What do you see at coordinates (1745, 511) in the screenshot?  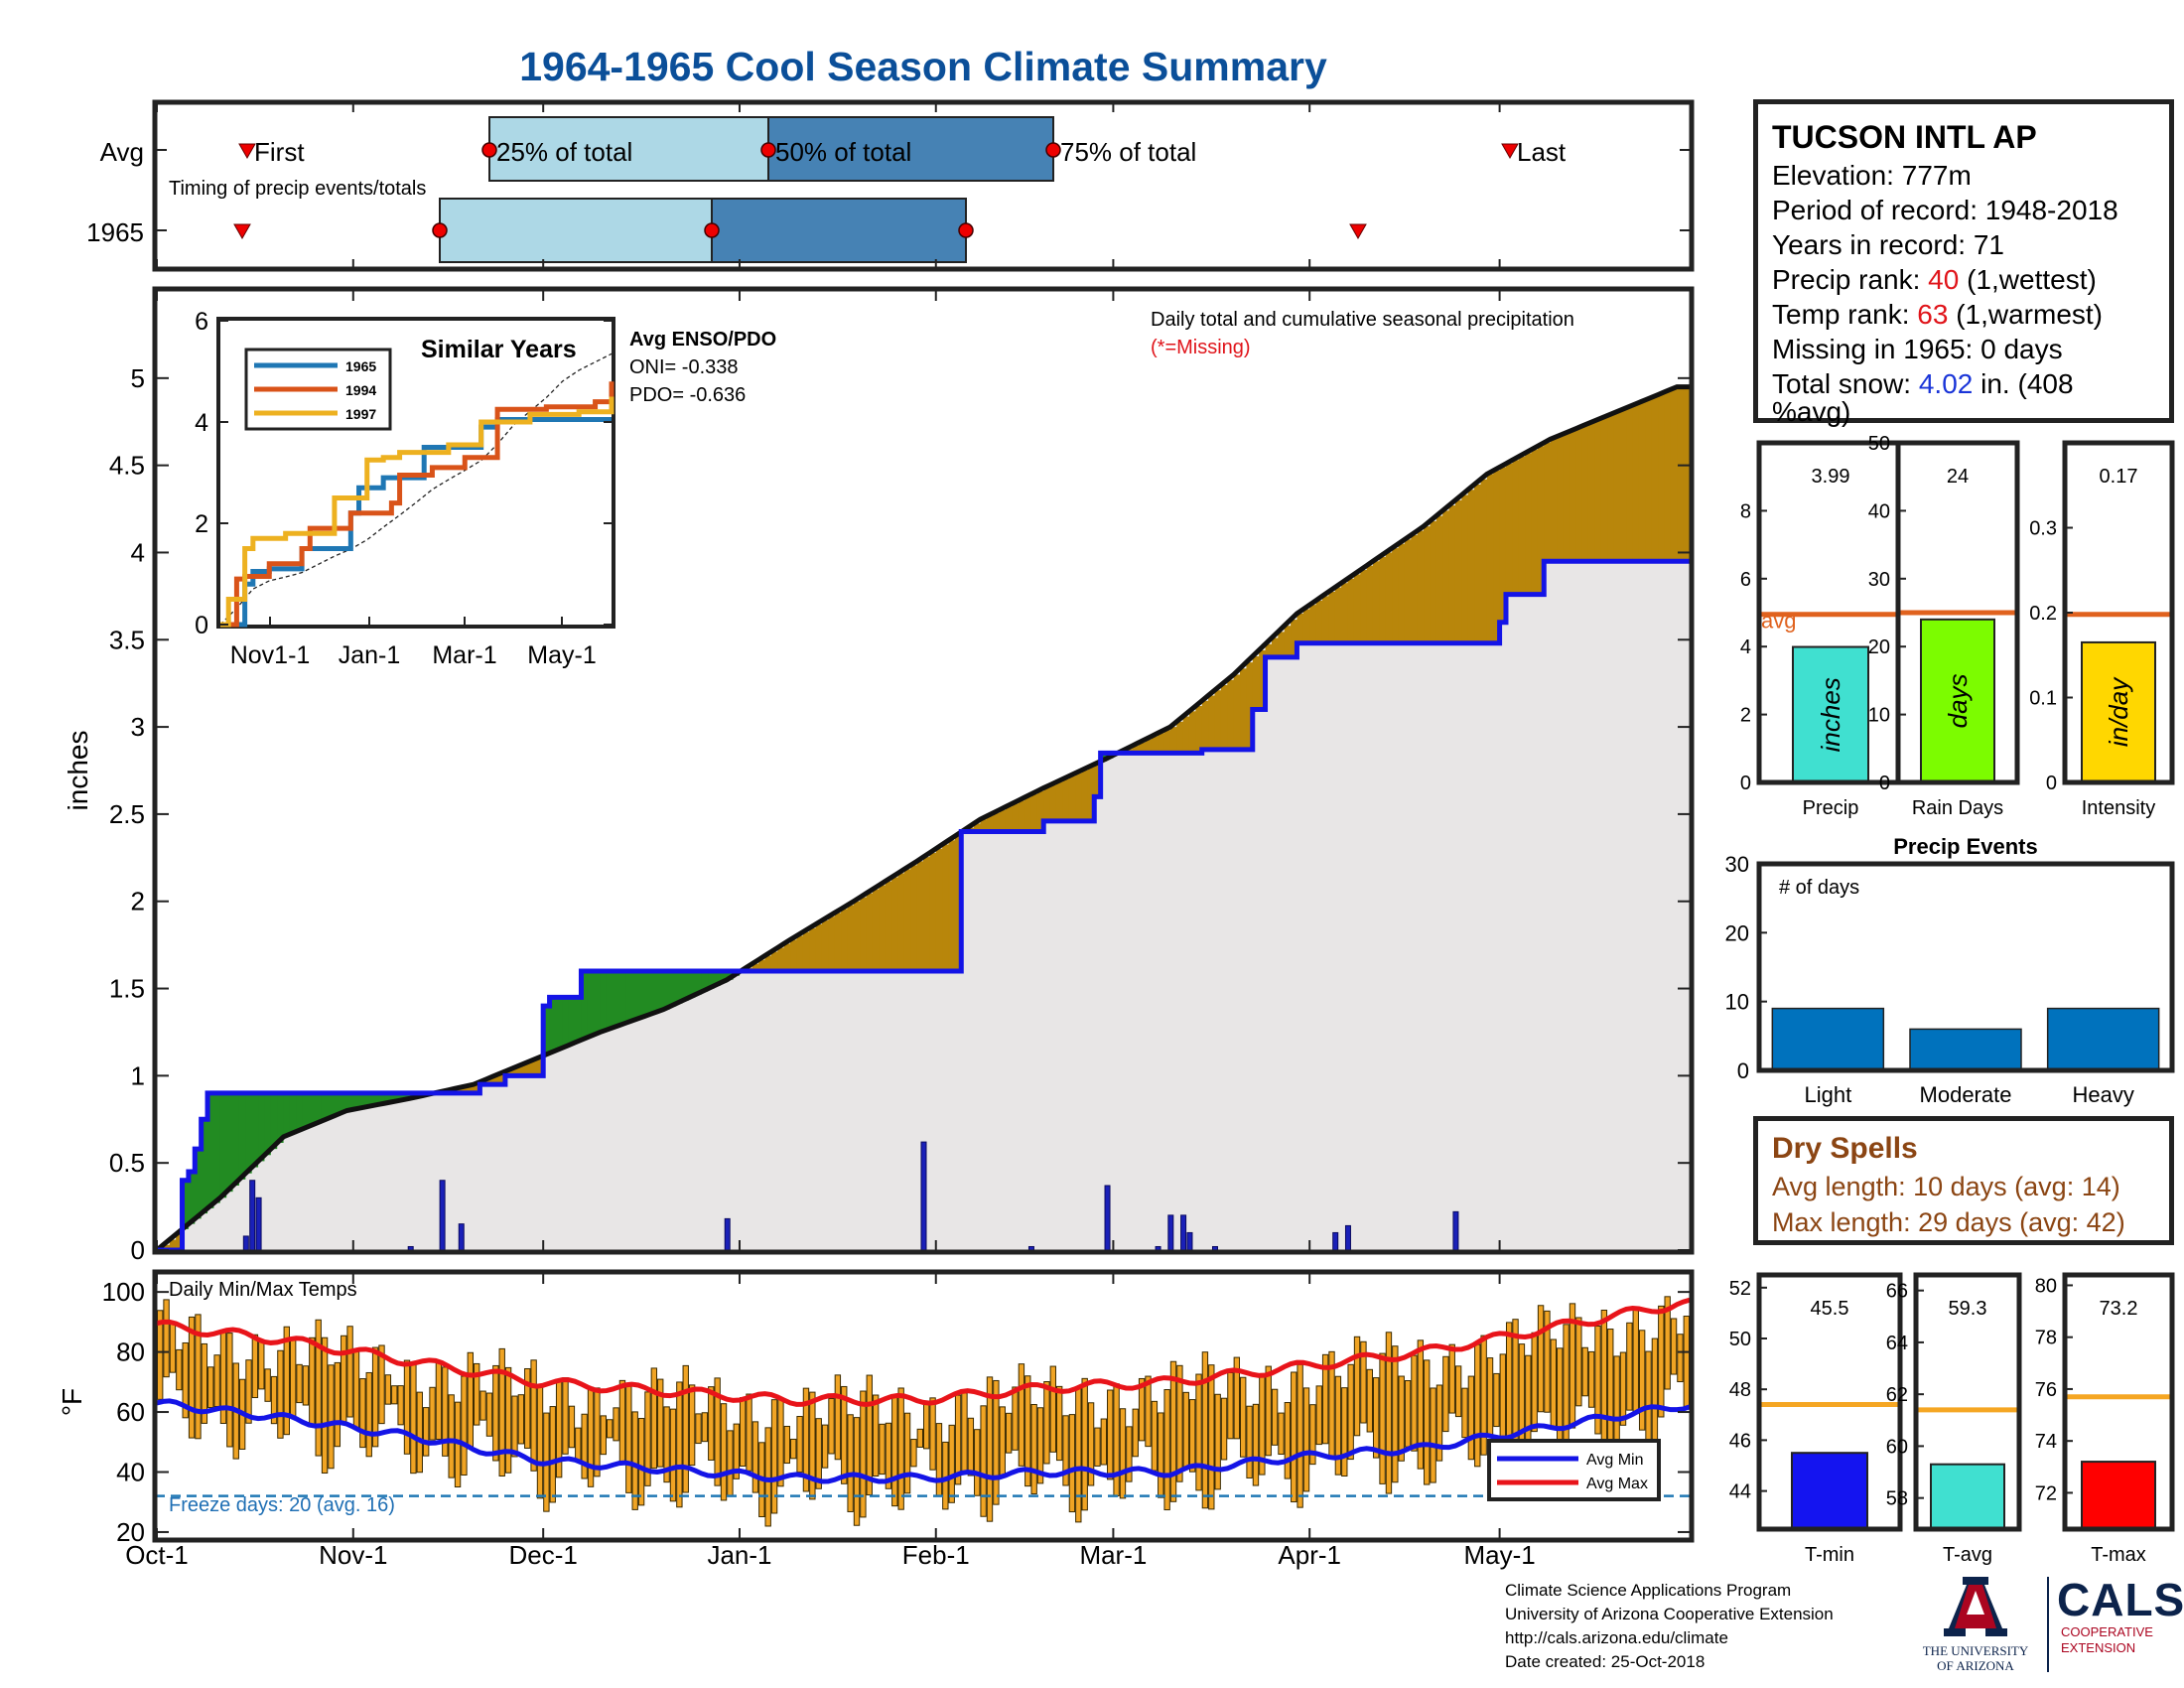 I see `ytick-label: 8` at bounding box center [1745, 511].